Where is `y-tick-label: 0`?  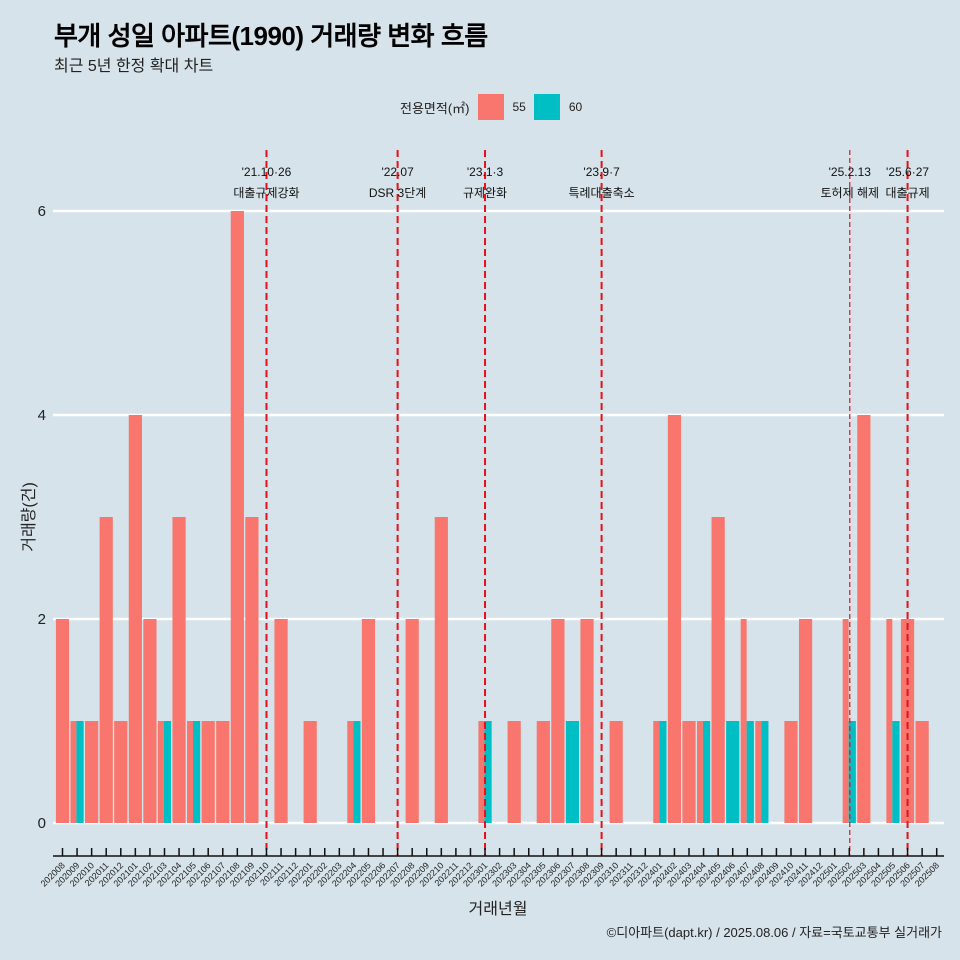
y-tick-label: 0 is located at coordinates (42, 823).